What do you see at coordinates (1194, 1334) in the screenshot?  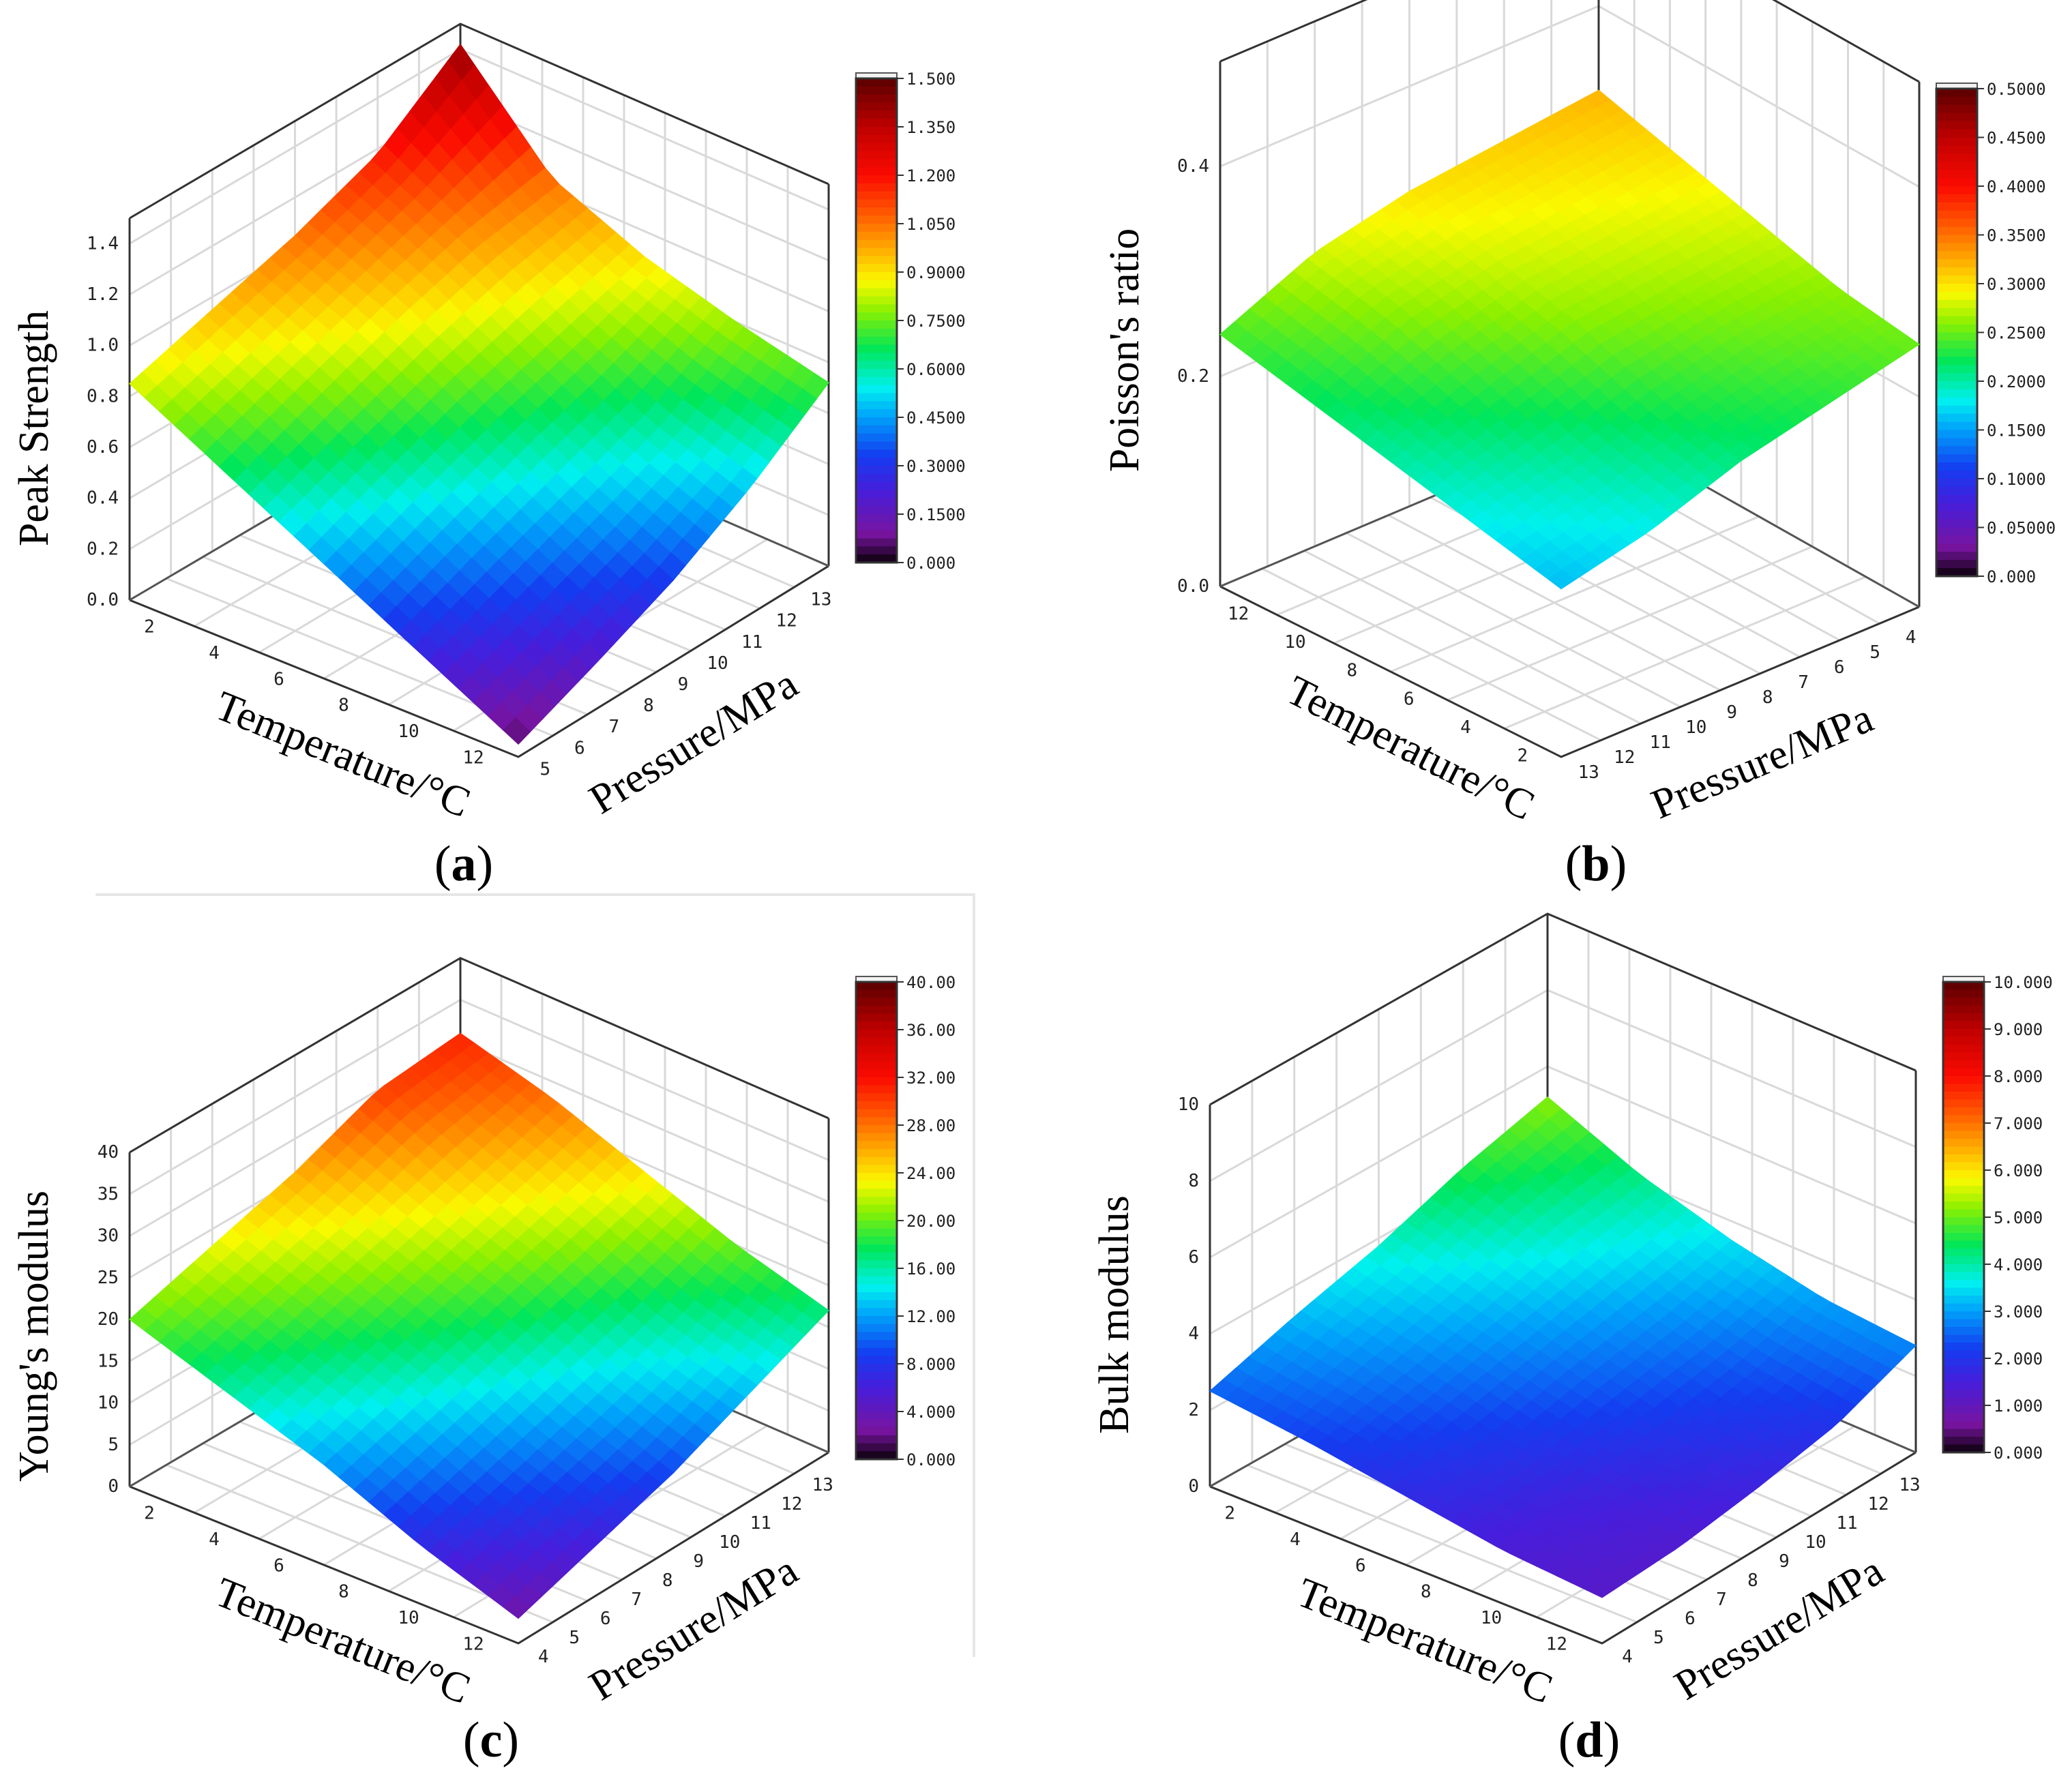 I see `z-tick-label: 4` at bounding box center [1194, 1334].